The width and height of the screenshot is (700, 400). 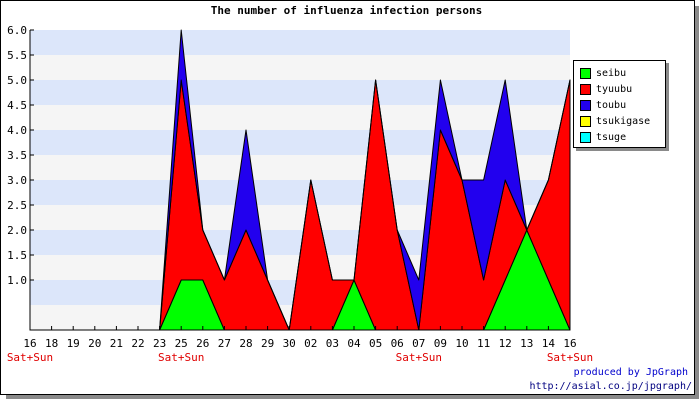 I want to click on x-tick-label: 06, so click(x=397, y=343).